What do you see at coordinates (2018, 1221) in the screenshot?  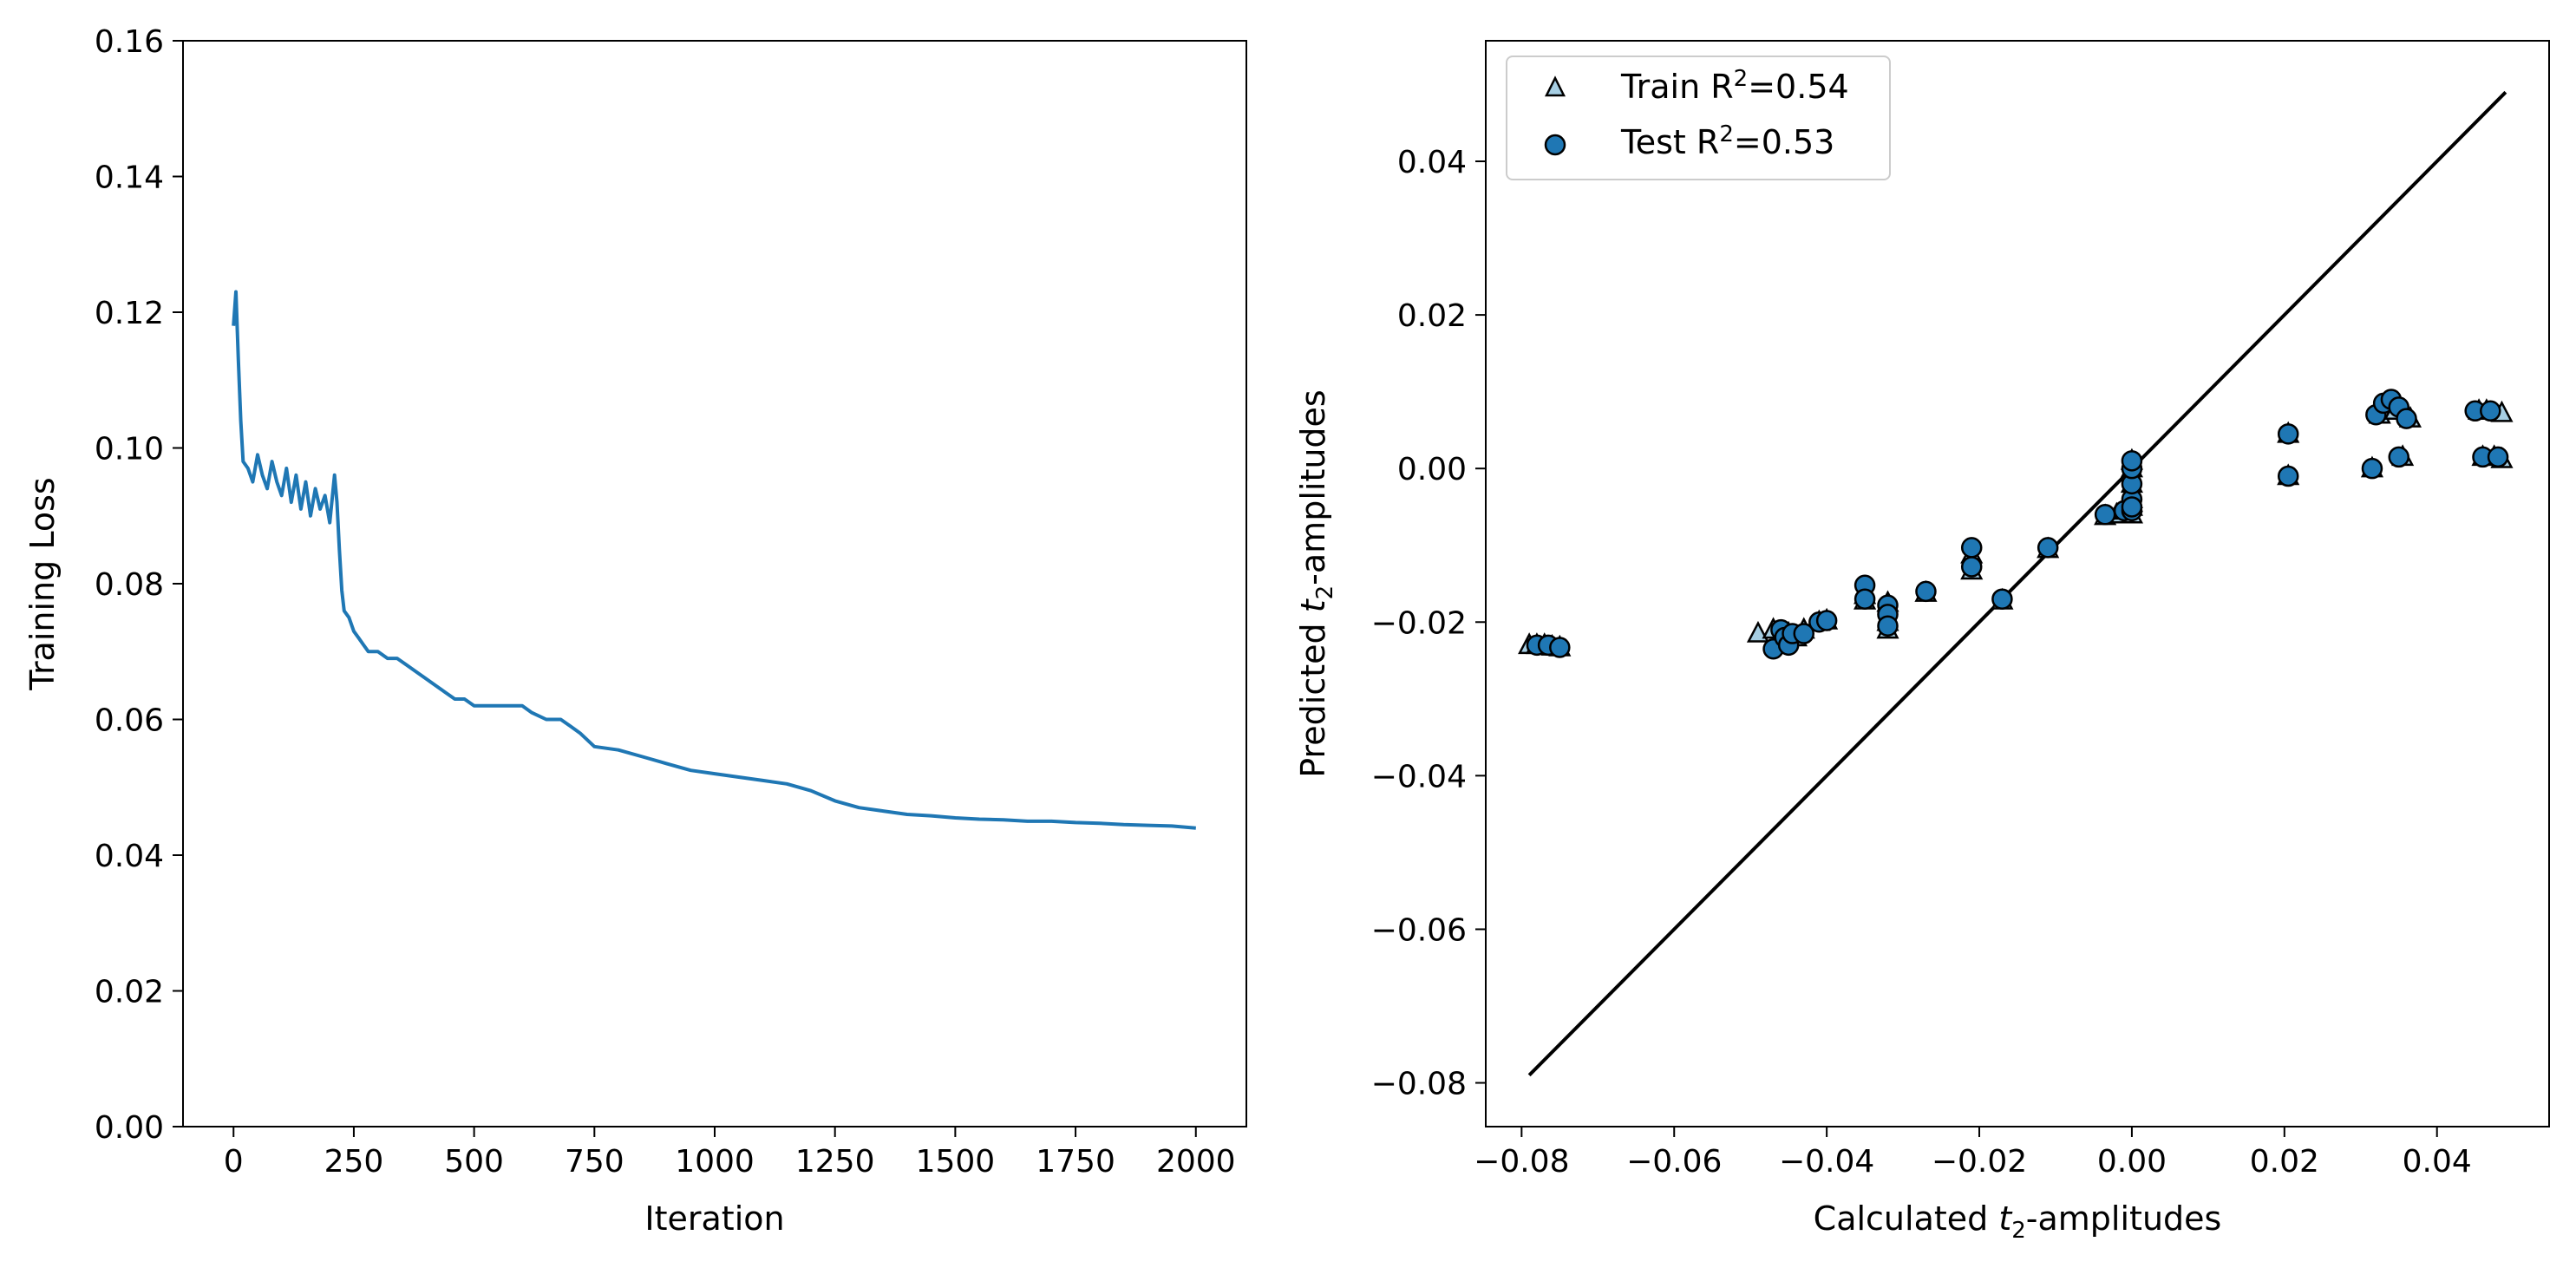 I see `right-x-axis-label: Calculated t2-amplitudes` at bounding box center [2018, 1221].